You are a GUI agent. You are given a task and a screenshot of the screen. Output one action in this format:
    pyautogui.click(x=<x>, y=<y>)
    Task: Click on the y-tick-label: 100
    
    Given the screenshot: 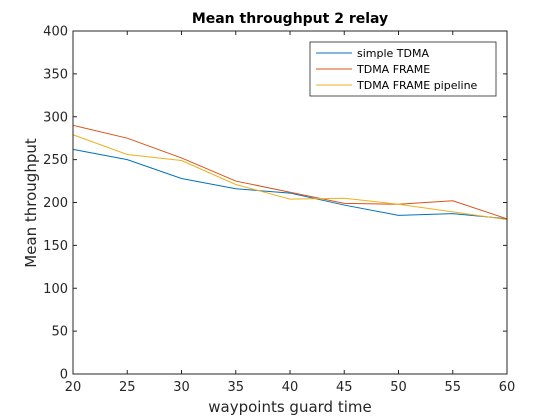 What is the action you would take?
    pyautogui.click(x=55, y=289)
    